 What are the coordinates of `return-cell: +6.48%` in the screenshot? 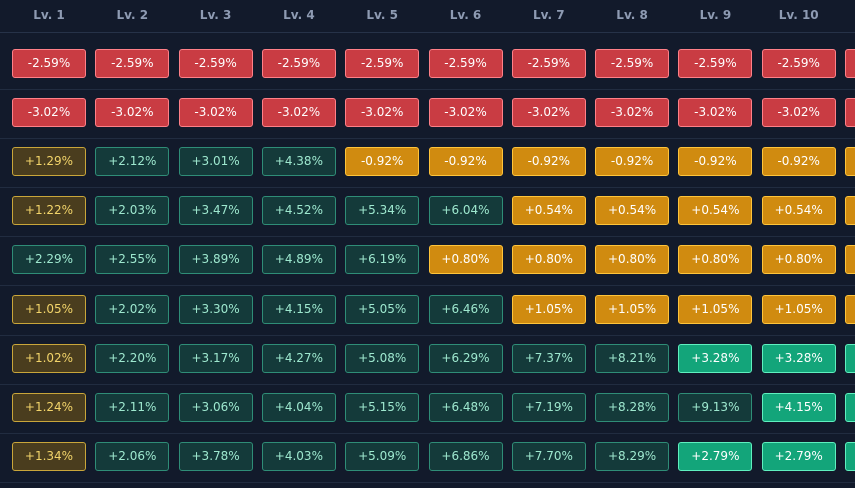 It's located at (465, 407).